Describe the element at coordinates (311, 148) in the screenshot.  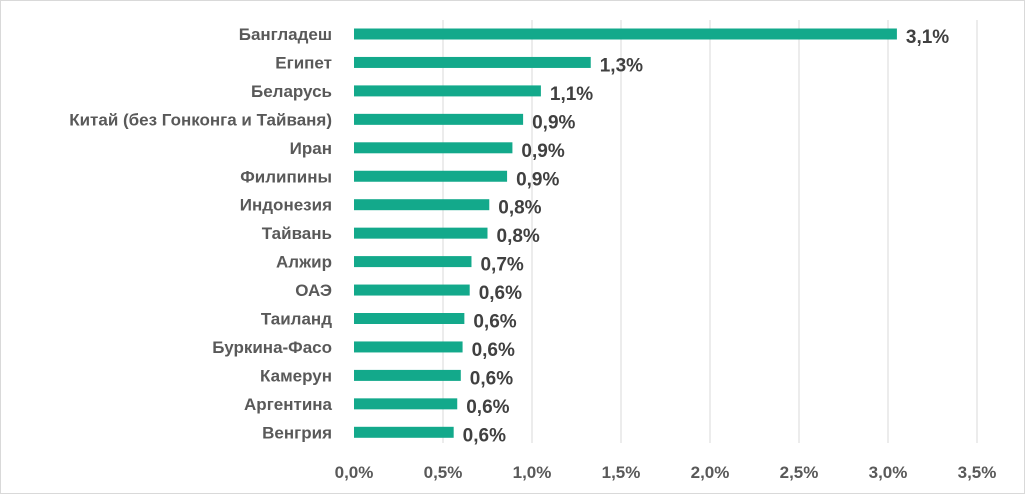
I see `category-label: Иран` at that location.